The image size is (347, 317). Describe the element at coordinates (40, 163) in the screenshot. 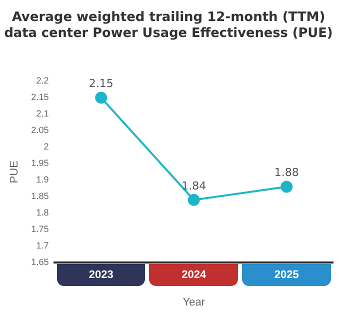

I see `y-tick-label: 1.95` at that location.